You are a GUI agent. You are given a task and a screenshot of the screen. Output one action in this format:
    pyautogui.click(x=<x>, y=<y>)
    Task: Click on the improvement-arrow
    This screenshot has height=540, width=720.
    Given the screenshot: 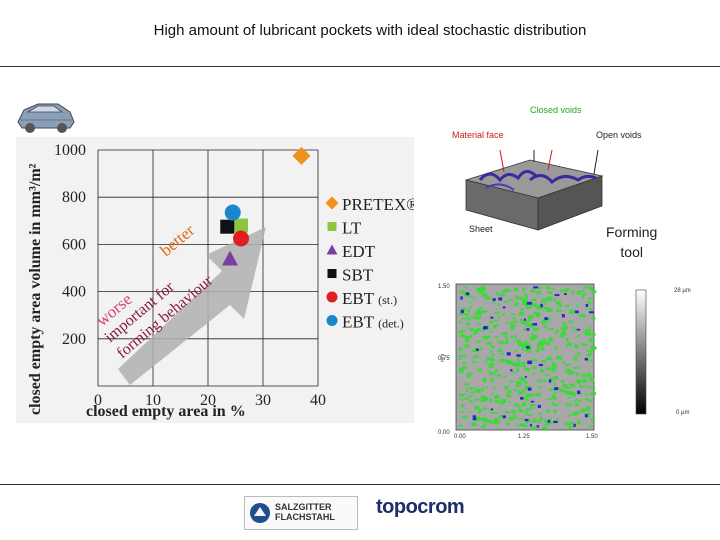 What is the action you would take?
    pyautogui.click(x=192, y=306)
    